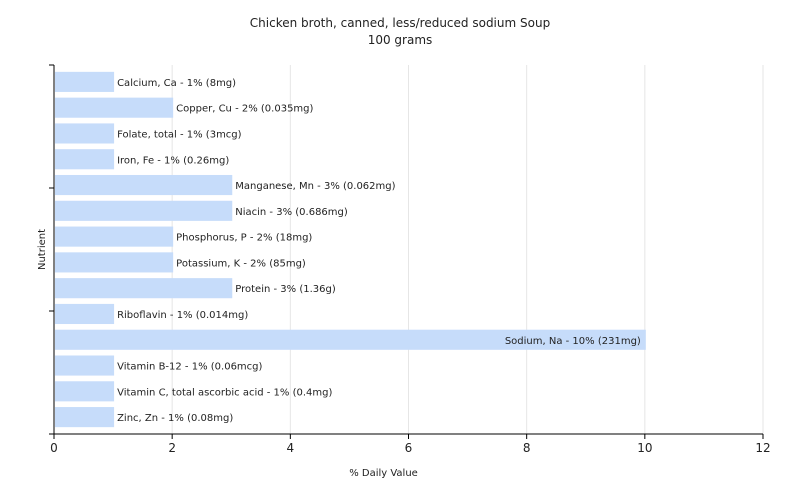  What do you see at coordinates (175, 418) in the screenshot?
I see `bar-label: Zinc, Zn - 1% (0.08mg)` at bounding box center [175, 418].